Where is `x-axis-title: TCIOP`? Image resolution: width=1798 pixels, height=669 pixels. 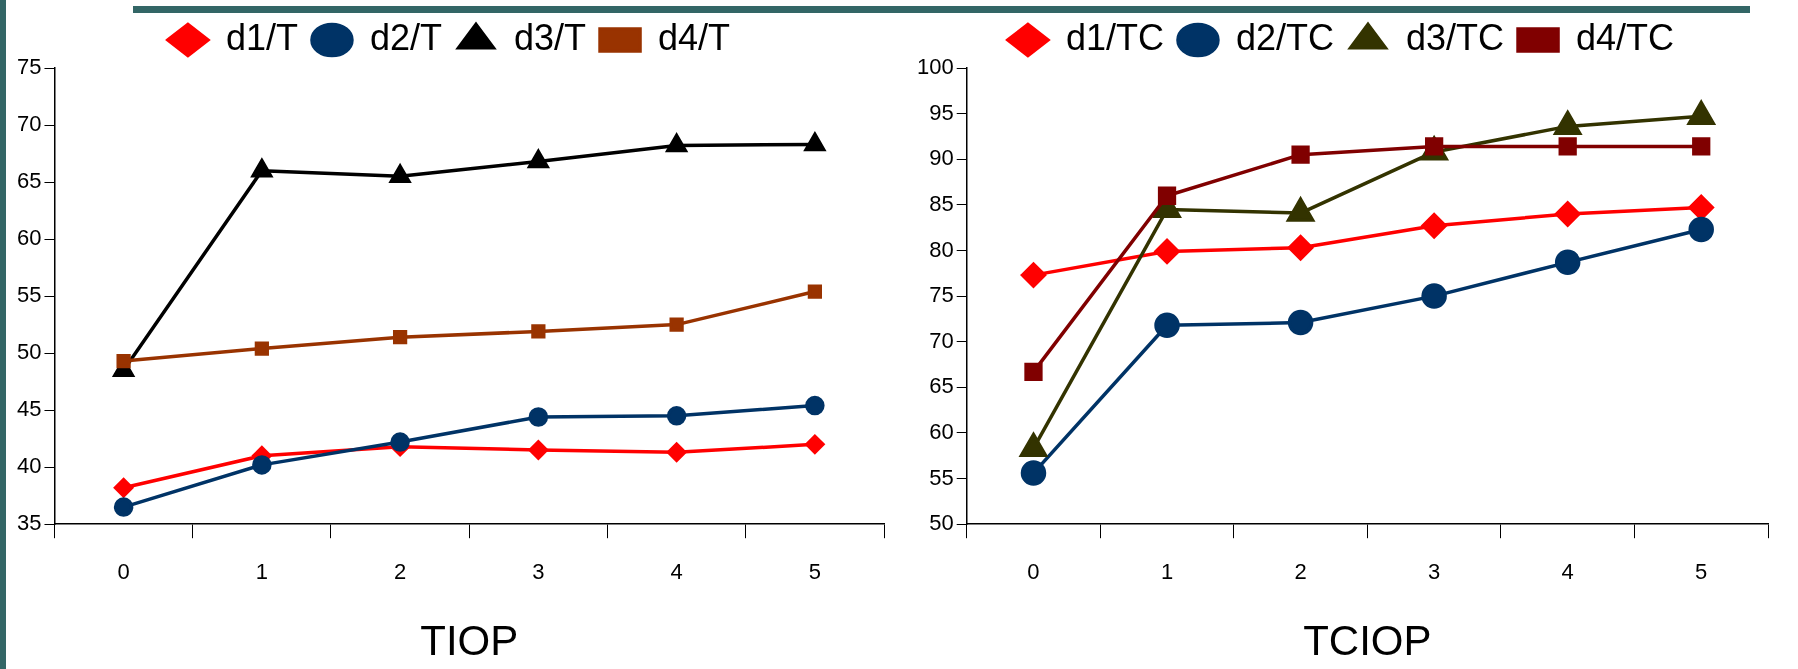 x-axis-title: TCIOP is located at coordinates (1367, 641).